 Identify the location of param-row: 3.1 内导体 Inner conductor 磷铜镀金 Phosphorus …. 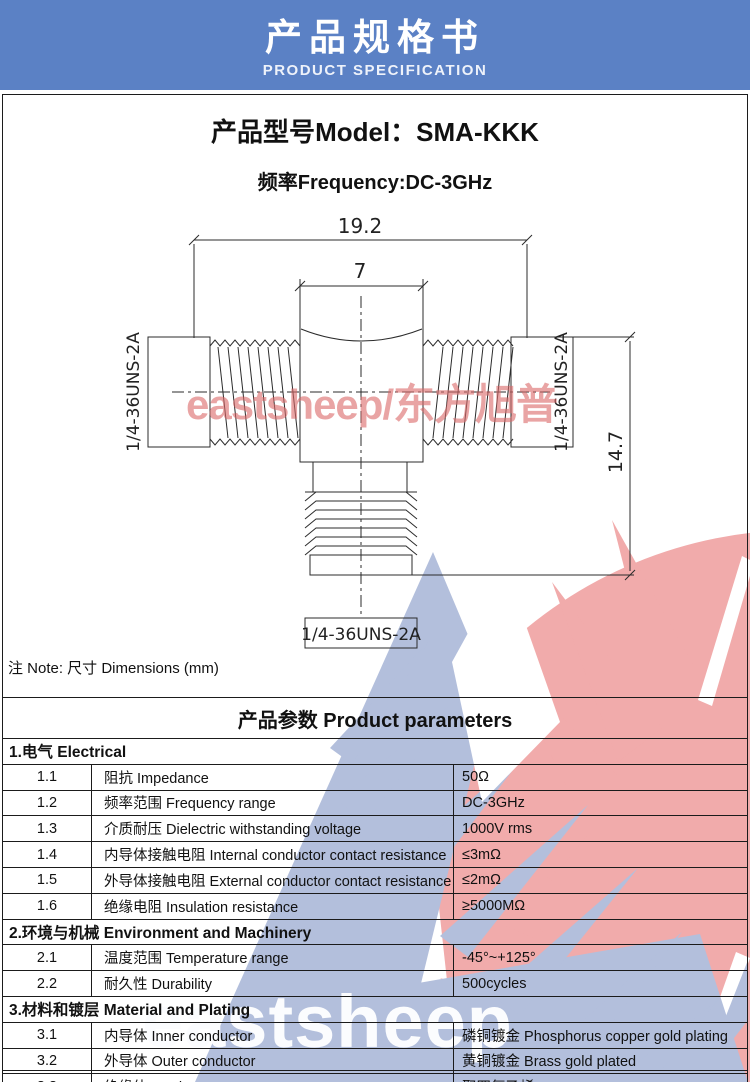
(375, 1035).